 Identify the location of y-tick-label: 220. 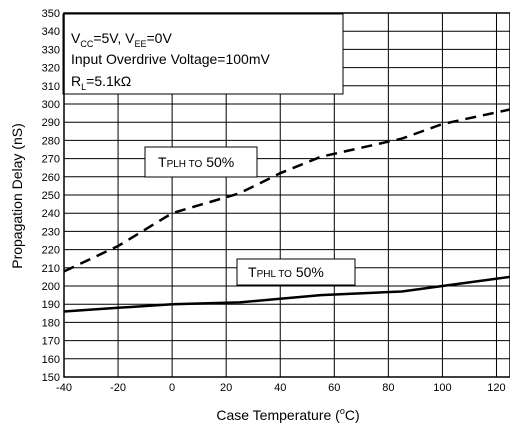
(51, 251).